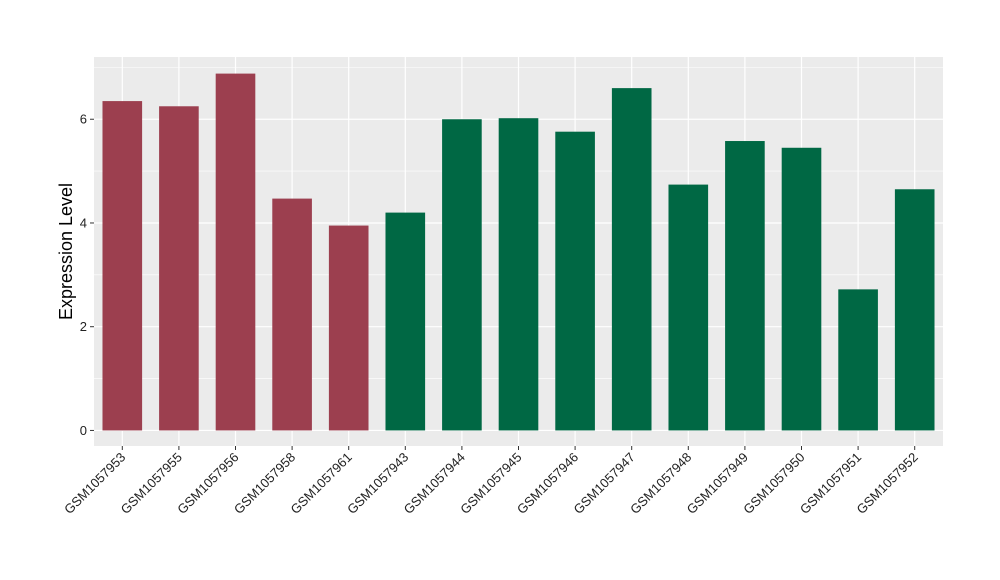 Image resolution: width=1000 pixels, height=580 pixels. What do you see at coordinates (575, 281) in the screenshot?
I see `bar-GSM1057946` at bounding box center [575, 281].